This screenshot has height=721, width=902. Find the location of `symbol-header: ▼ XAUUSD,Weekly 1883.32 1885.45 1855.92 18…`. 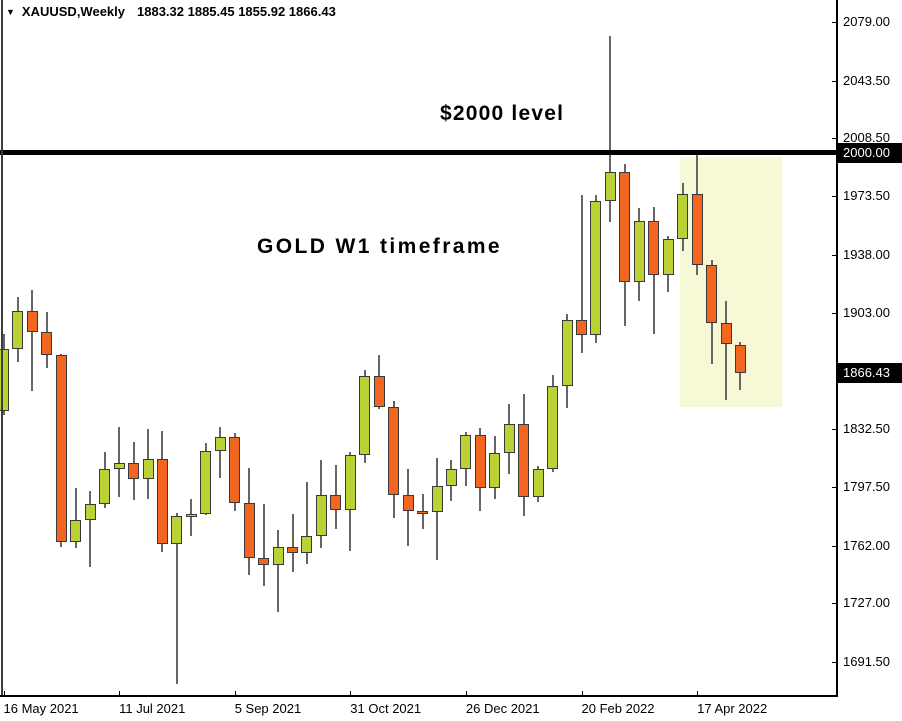

symbol-header: ▼ XAUUSD,Weekly 1883.32 1885.45 1855.92 18… is located at coordinates (171, 11).